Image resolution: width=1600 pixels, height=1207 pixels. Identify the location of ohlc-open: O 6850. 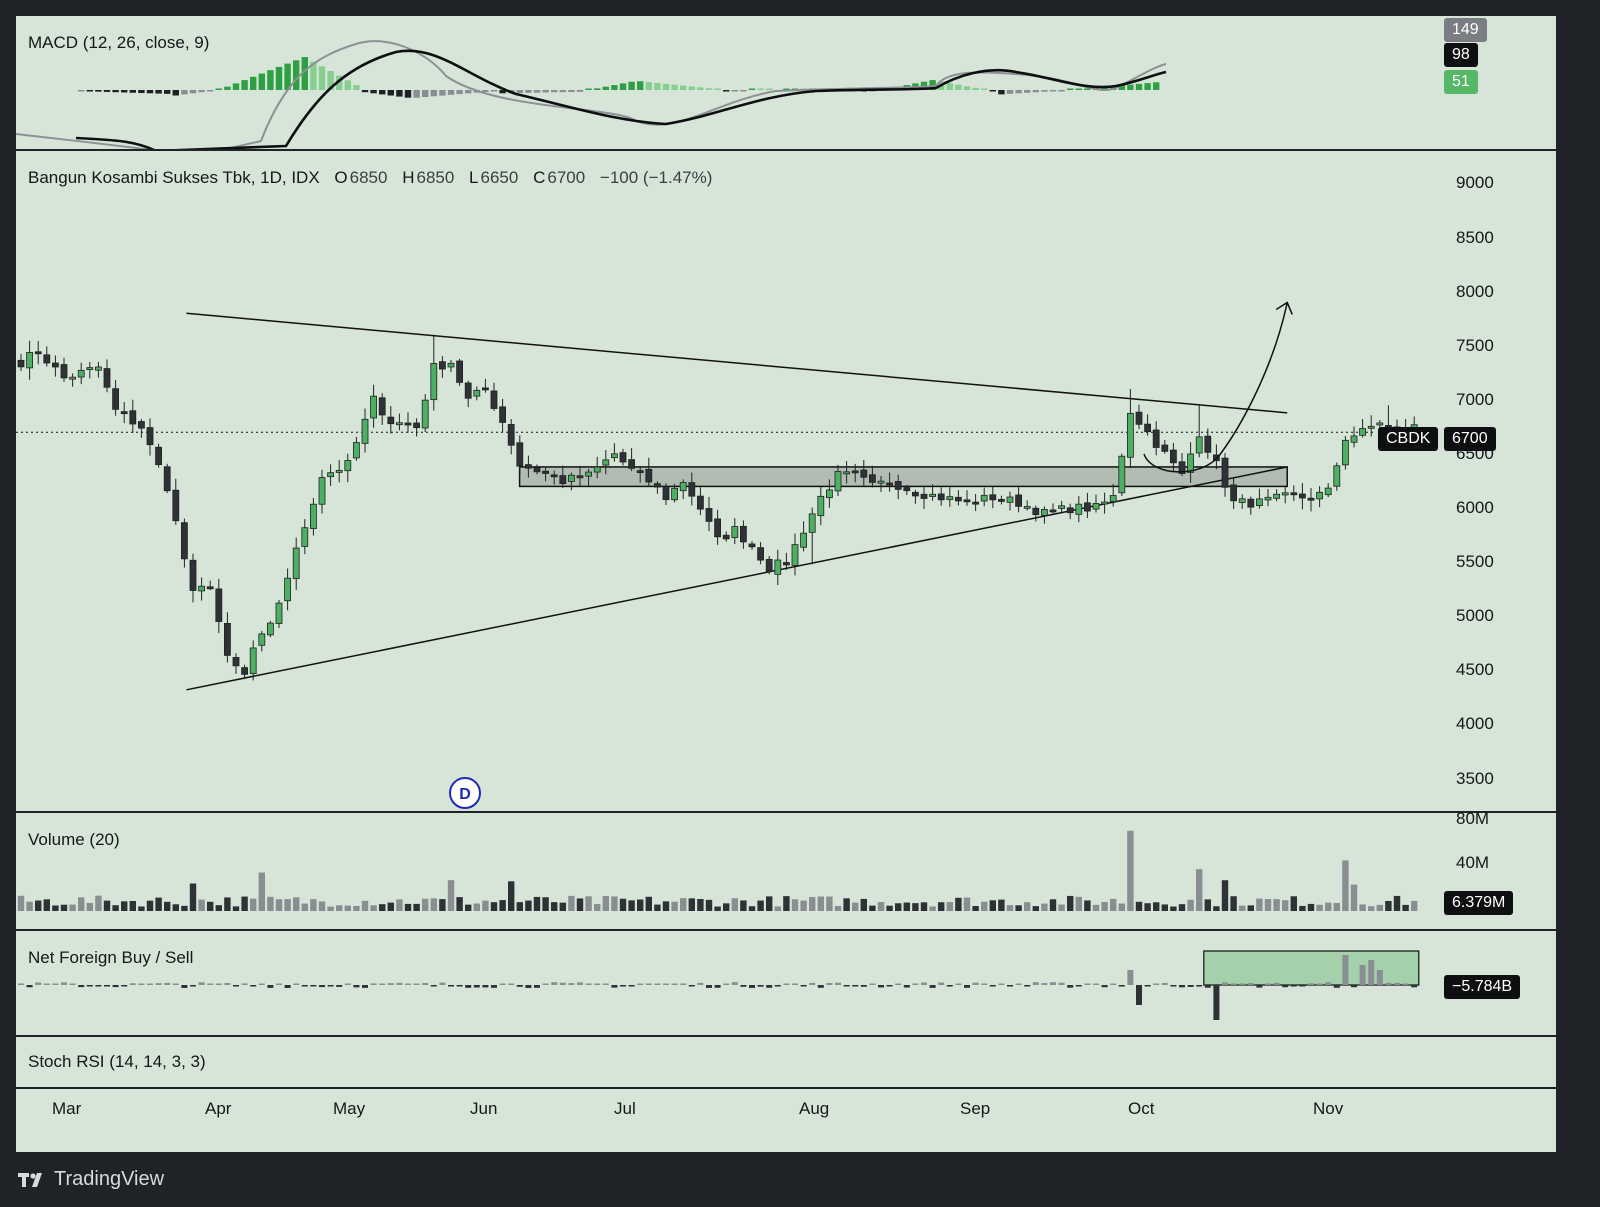
(361, 177).